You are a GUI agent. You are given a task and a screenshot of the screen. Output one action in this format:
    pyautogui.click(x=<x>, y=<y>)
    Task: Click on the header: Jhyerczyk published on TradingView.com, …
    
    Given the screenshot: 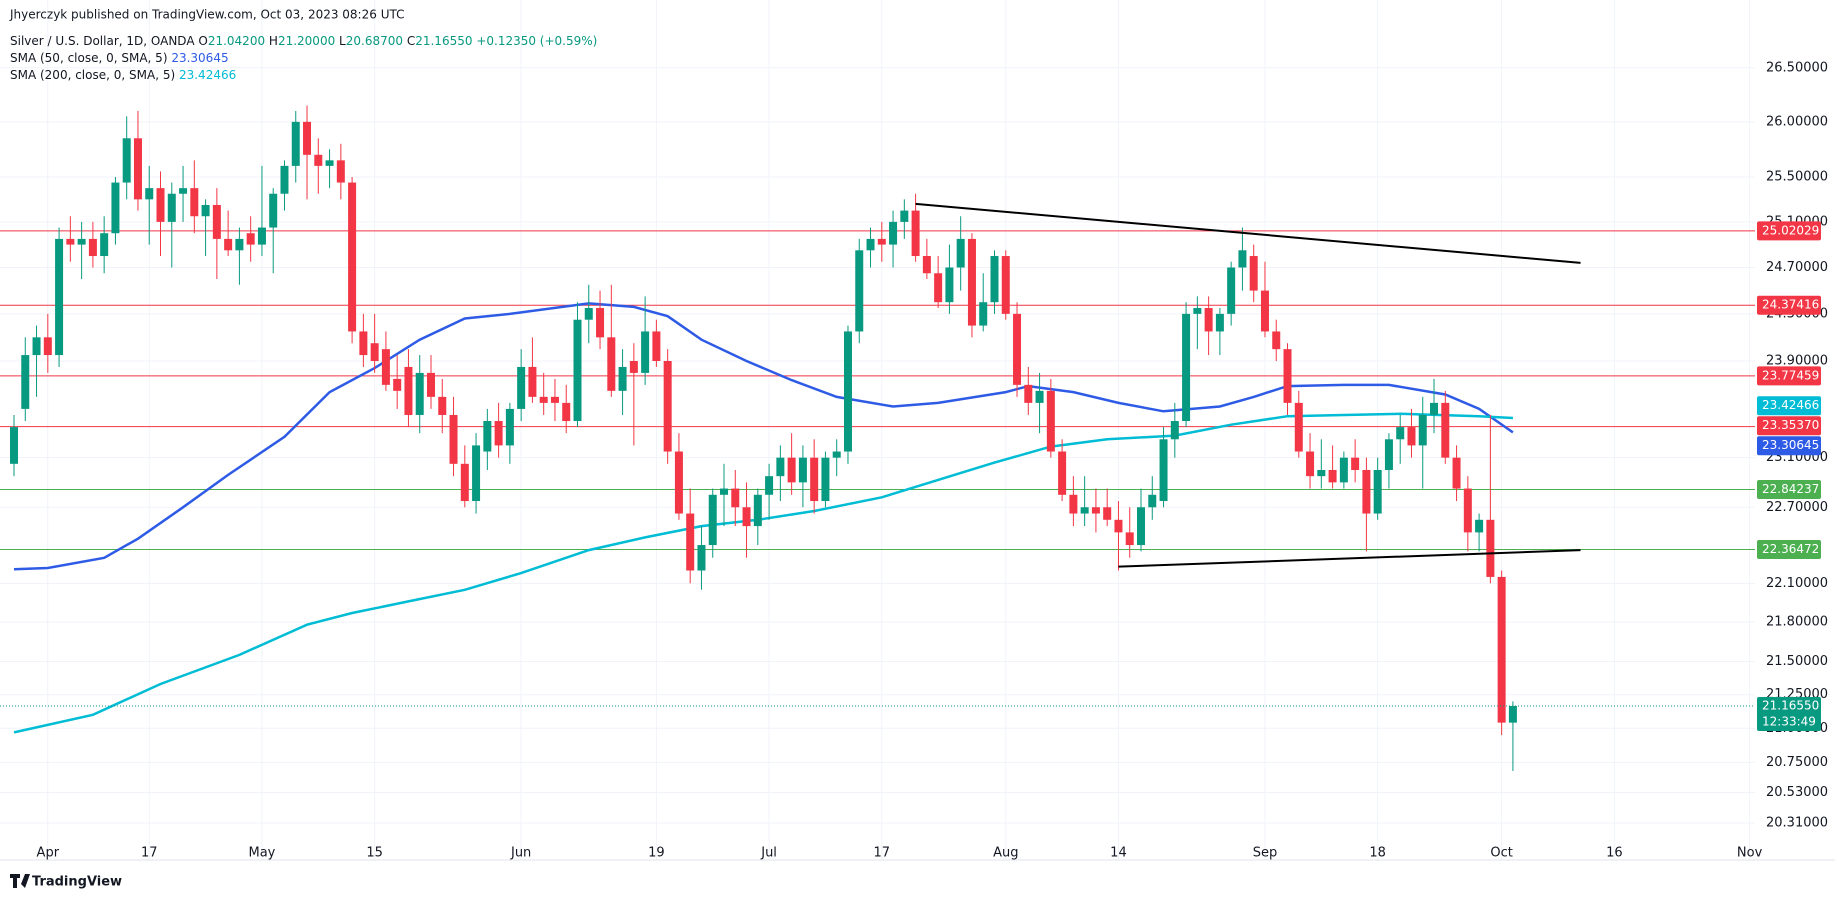 What is the action you would take?
    pyautogui.click(x=303, y=45)
    